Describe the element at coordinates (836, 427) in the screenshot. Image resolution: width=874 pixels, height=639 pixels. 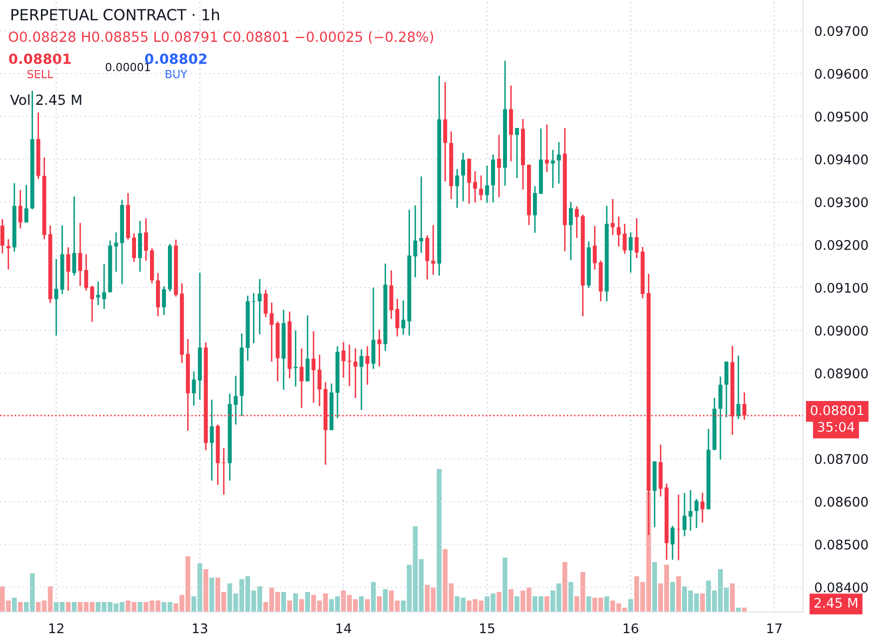
I see `text: 35:04` at that location.